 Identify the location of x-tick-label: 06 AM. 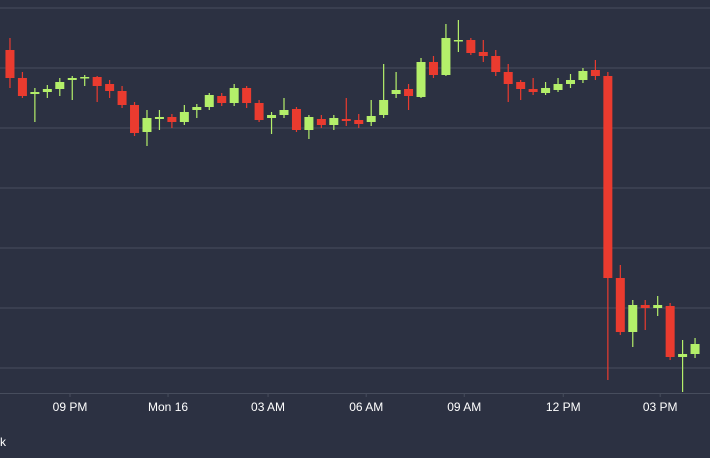
(366, 407).